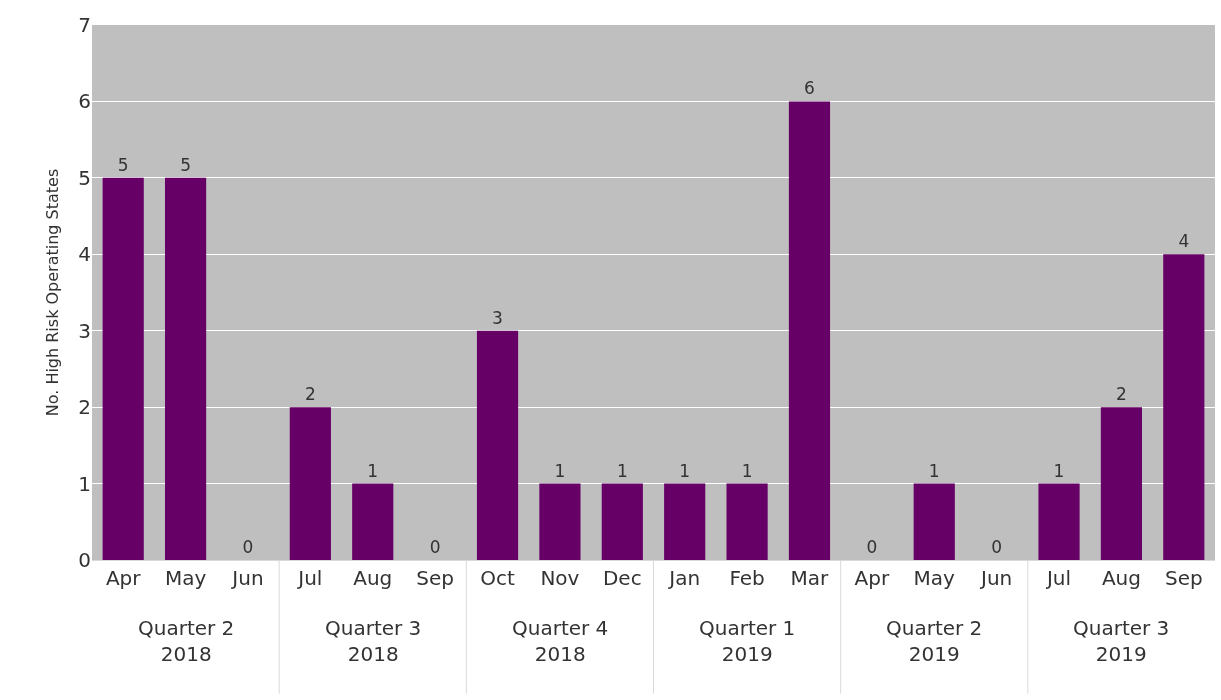  What do you see at coordinates (684, 578) in the screenshot?
I see `x-tick-label: Jan` at bounding box center [684, 578].